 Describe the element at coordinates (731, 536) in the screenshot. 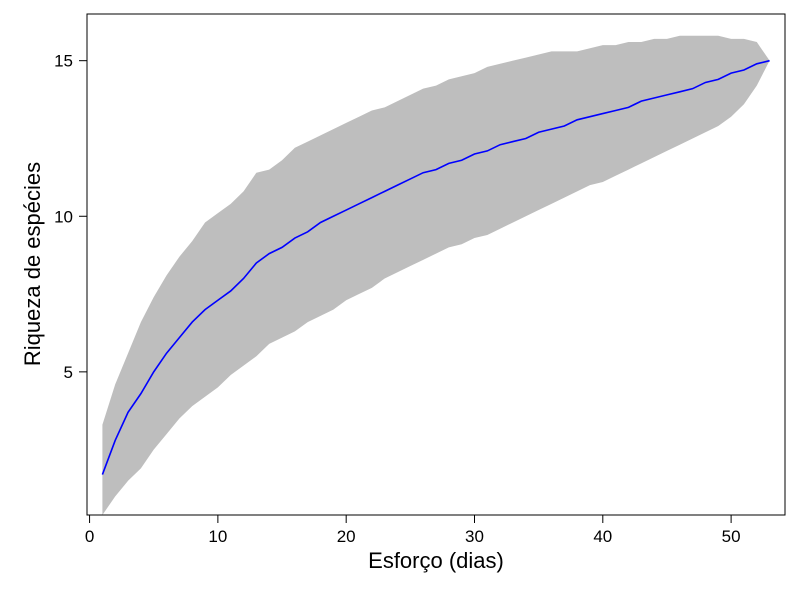

I see `x-tick-label: 50` at that location.